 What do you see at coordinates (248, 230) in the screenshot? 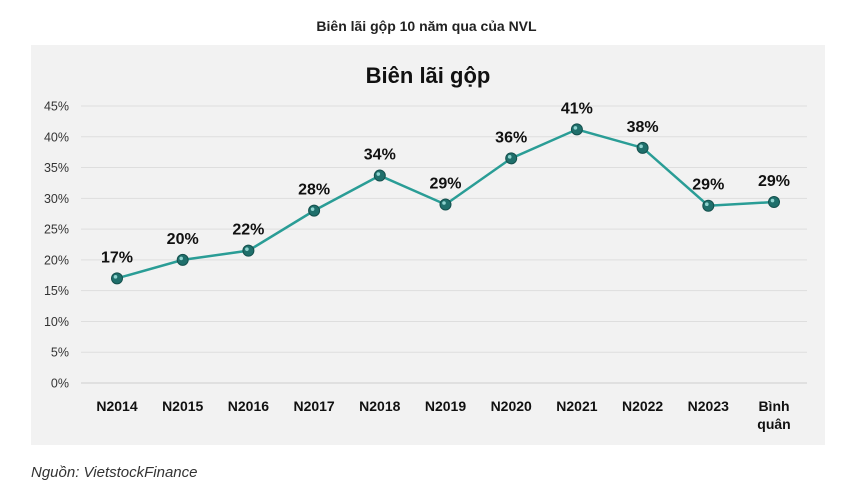
I see `data-label: 22%` at bounding box center [248, 230].